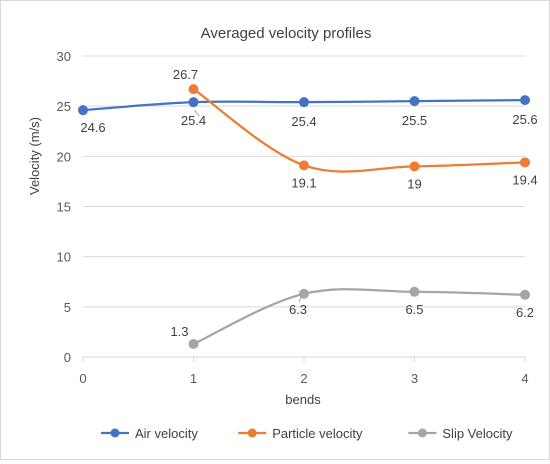 This screenshot has width=550, height=464. What do you see at coordinates (82, 378) in the screenshot?
I see `x-tick-label: 0` at bounding box center [82, 378].